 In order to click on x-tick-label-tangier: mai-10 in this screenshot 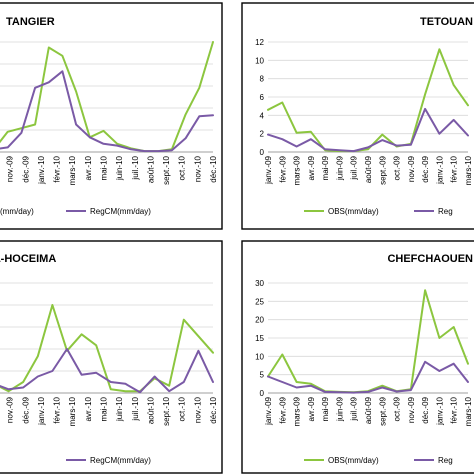, I will do `click(104, 167)`.